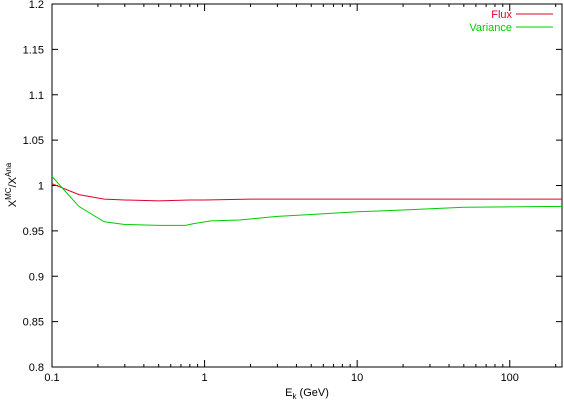 The image size is (564, 401). I want to click on legend: Flux Variance, so click(511, 21).